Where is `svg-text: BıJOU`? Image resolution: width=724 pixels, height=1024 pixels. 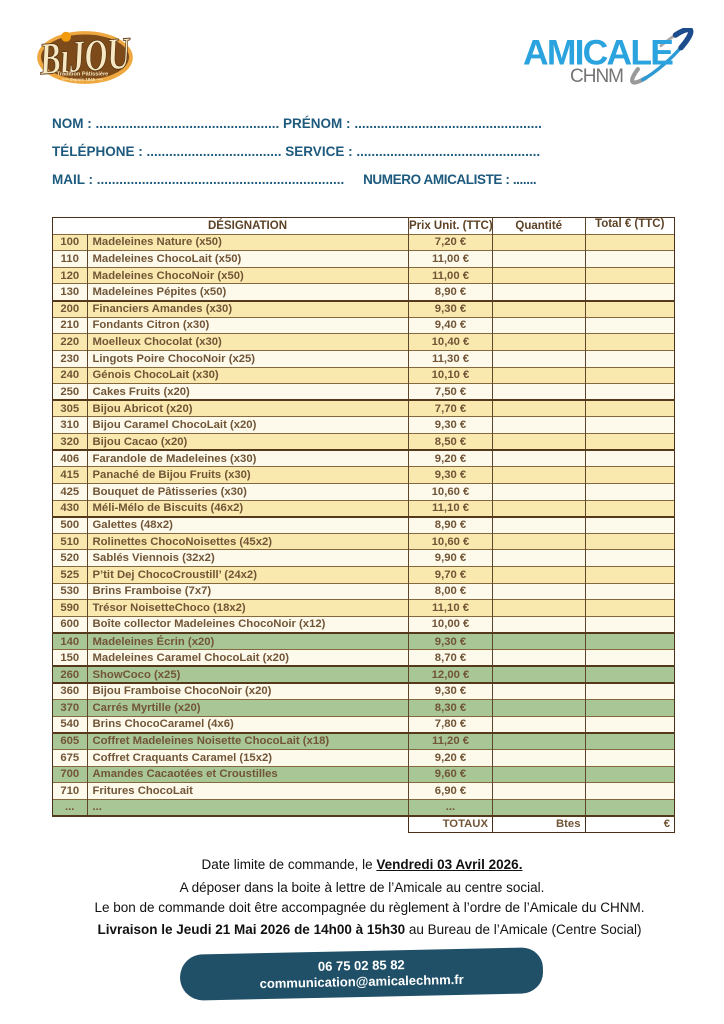 svg-text: BıJOU is located at coordinates (85, 57).